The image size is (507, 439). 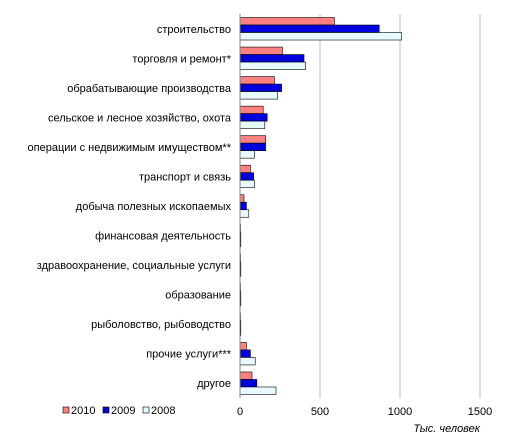 What do you see at coordinates (83, 411) in the screenshot?
I see `legend-label: 2010` at bounding box center [83, 411].